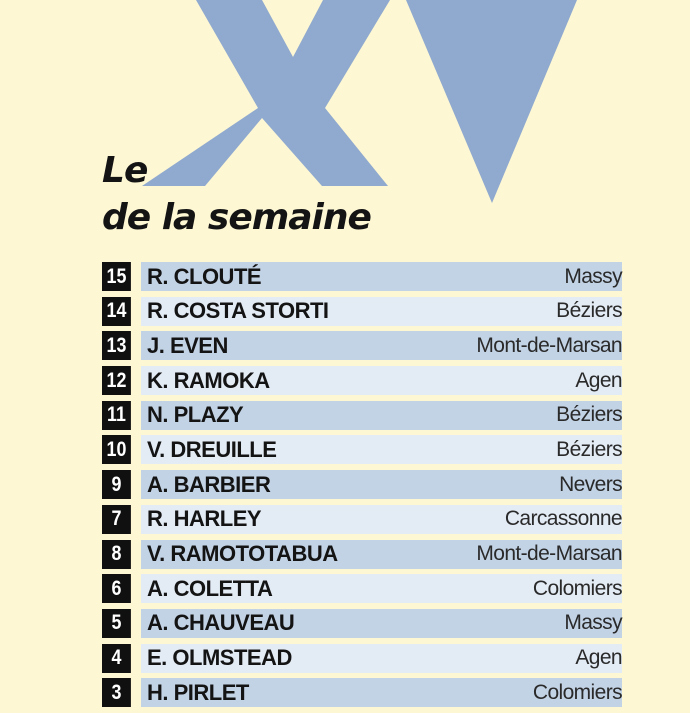  I want to click on player-band: R. COSTA STORTI Béziers, so click(382, 311).